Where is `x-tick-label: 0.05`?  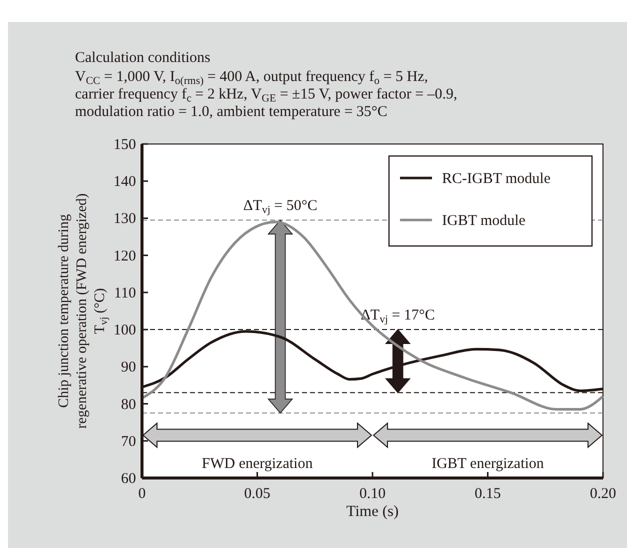
x-tick-label: 0.05 is located at coordinates (257, 494).